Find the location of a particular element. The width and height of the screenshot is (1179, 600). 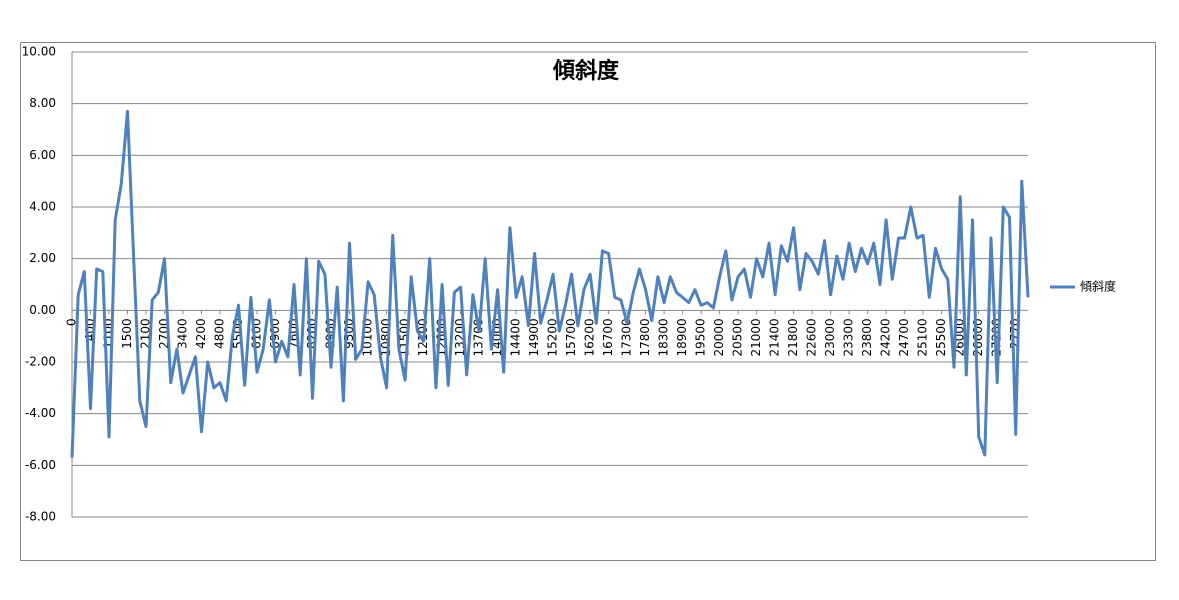

x-tick-label: 4800 is located at coordinates (220, 333).